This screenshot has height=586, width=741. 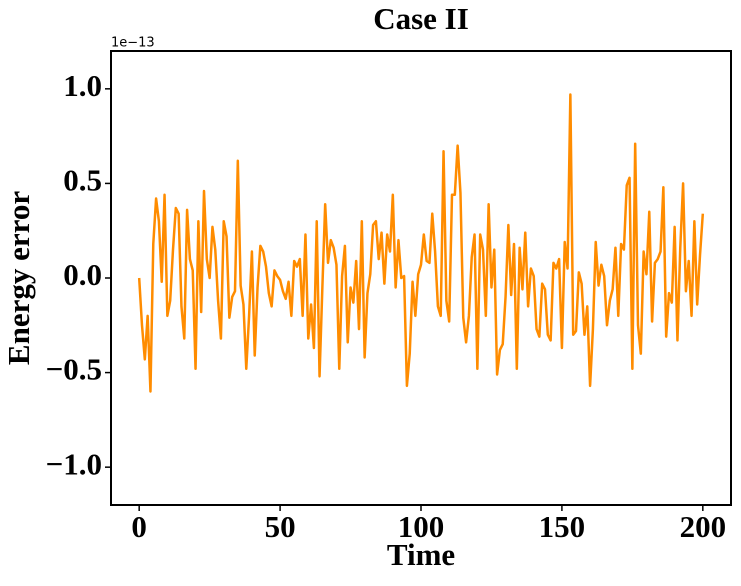 I want to click on y-tick-label: 0.0, so click(x=82, y=274).